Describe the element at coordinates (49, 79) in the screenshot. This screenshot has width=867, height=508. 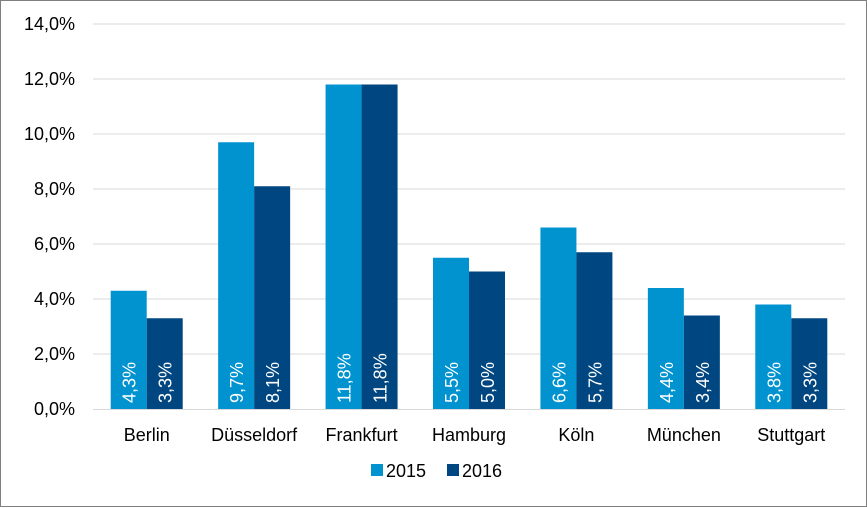
I see `y-tick-label: 12,0%` at that location.